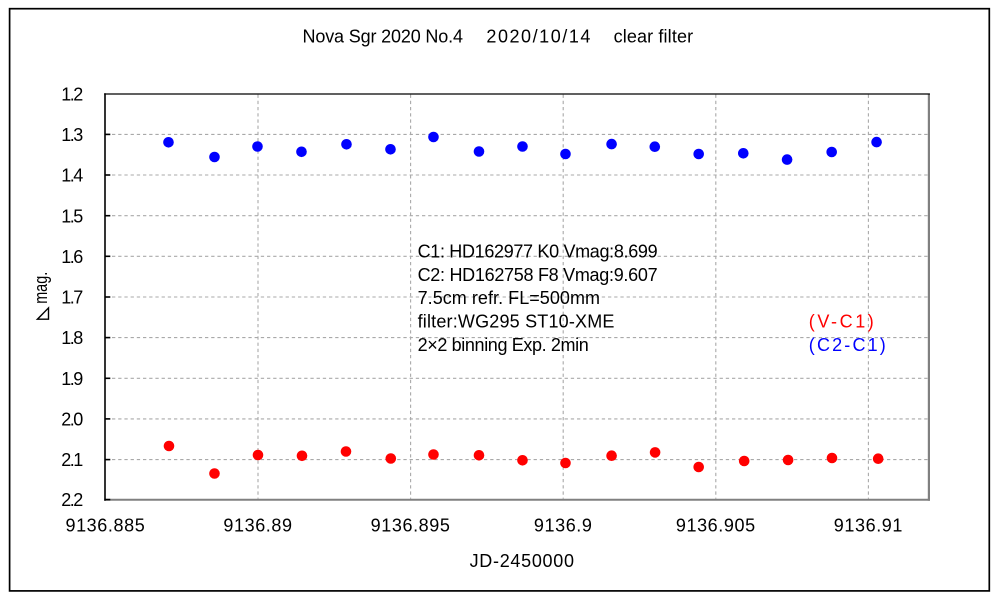 This screenshot has width=1000, height=600. I want to click on svg-text: 9136.9, so click(563, 525).